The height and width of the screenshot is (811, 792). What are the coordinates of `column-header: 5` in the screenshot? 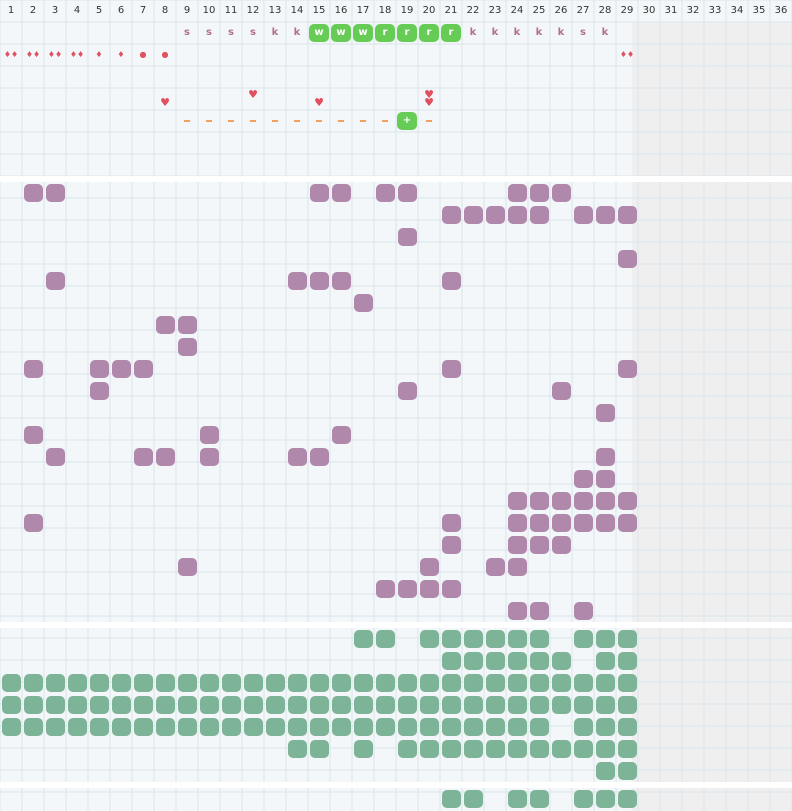 It's located at (99, 10).